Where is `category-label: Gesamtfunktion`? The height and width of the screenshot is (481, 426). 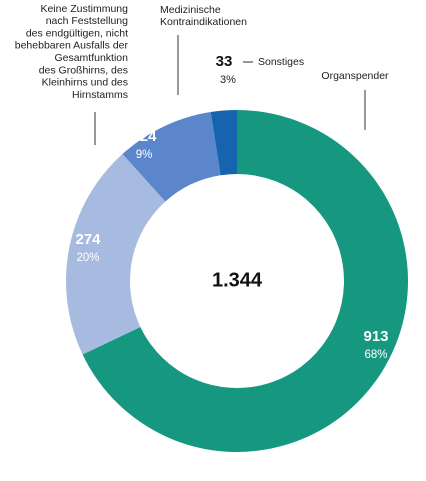
category-label: Gesamtfunktion is located at coordinates (91, 58).